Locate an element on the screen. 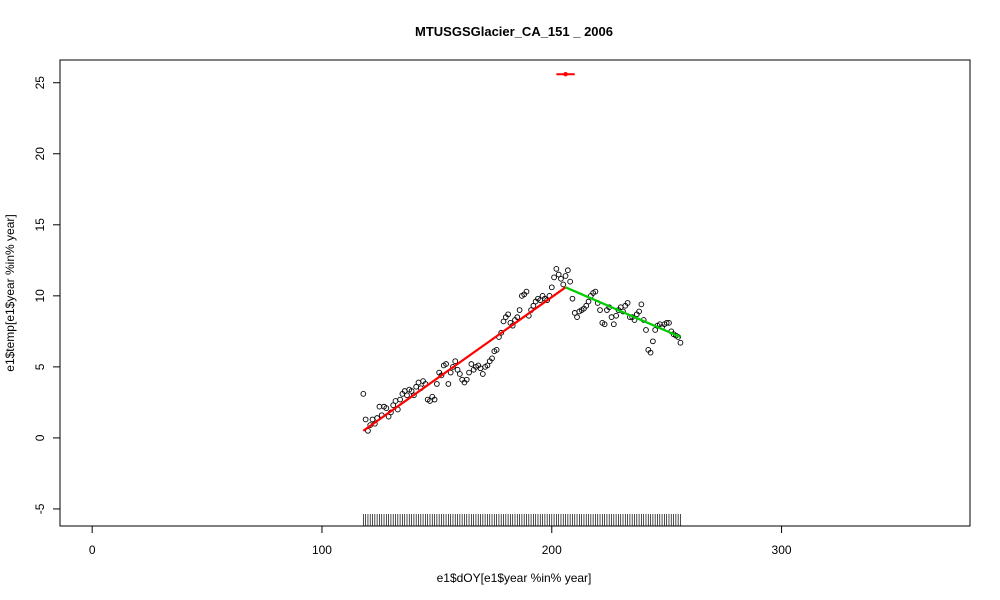 The height and width of the screenshot is (600, 1000). y-tick-label: 0 is located at coordinates (40, 437).